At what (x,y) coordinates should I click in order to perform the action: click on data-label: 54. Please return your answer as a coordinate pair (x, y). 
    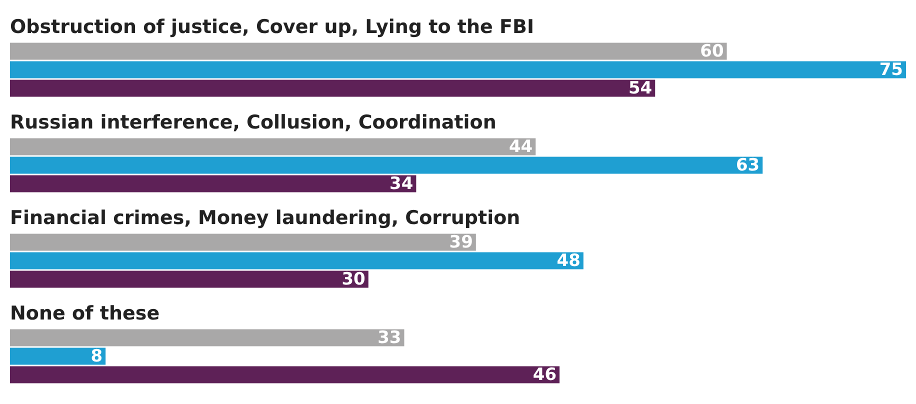
    Looking at the image, I should click on (640, 88).